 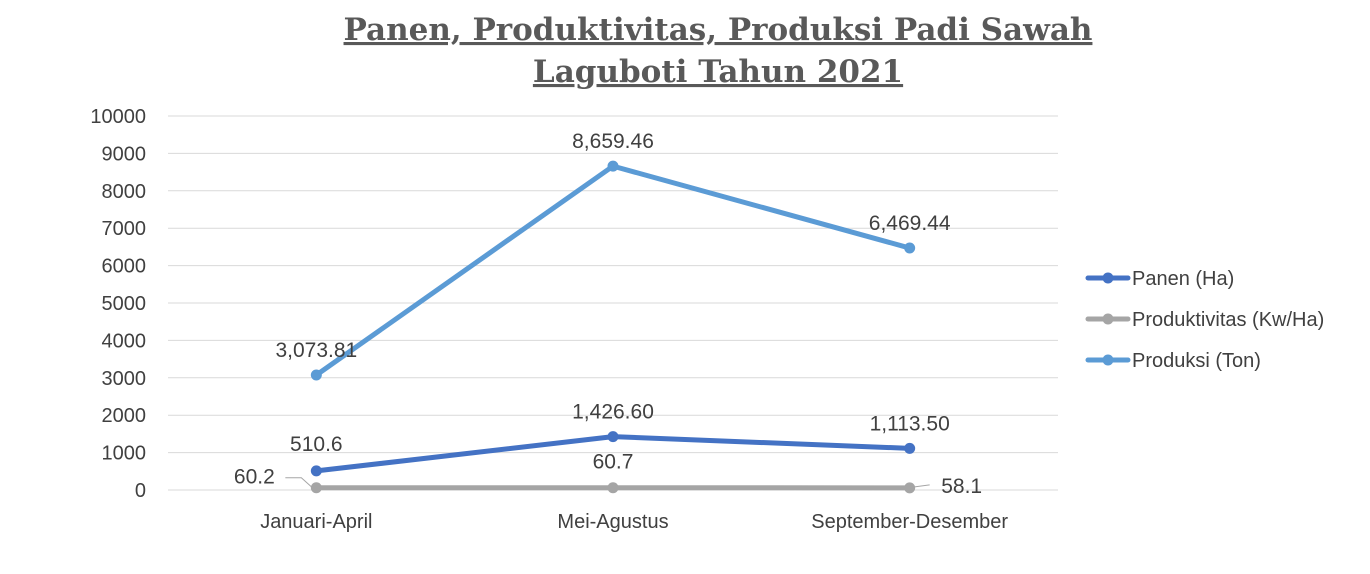 I want to click on data-label: 6,469.44, so click(x=910, y=223).